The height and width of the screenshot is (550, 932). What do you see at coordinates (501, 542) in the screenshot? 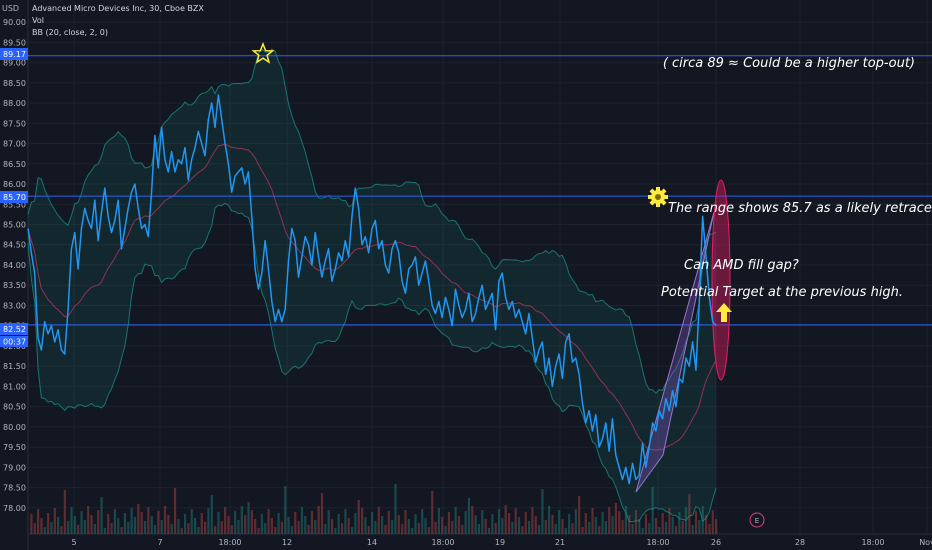
I see `x-axis: 5 7 18:00 12 14 18:00 19 21 18:00 26 28 18:00 Nov` at bounding box center [501, 542].